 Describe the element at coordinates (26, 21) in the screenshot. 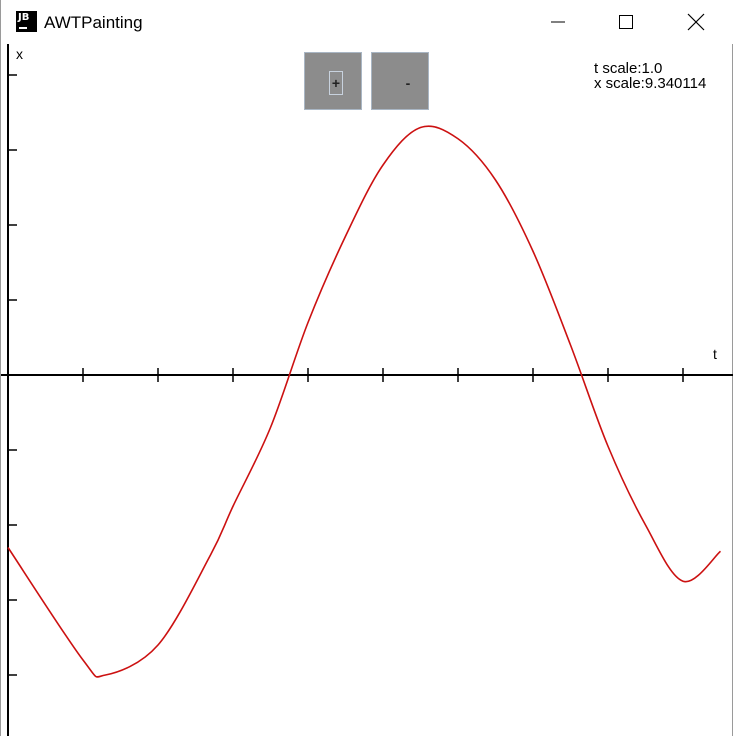

I see `jetbrains-app-icon: JB` at that location.